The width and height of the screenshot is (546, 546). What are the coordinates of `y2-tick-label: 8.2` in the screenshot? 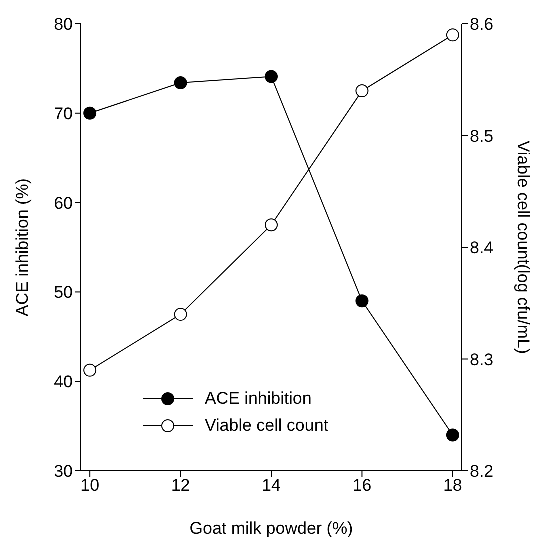 It's located at (482, 472).